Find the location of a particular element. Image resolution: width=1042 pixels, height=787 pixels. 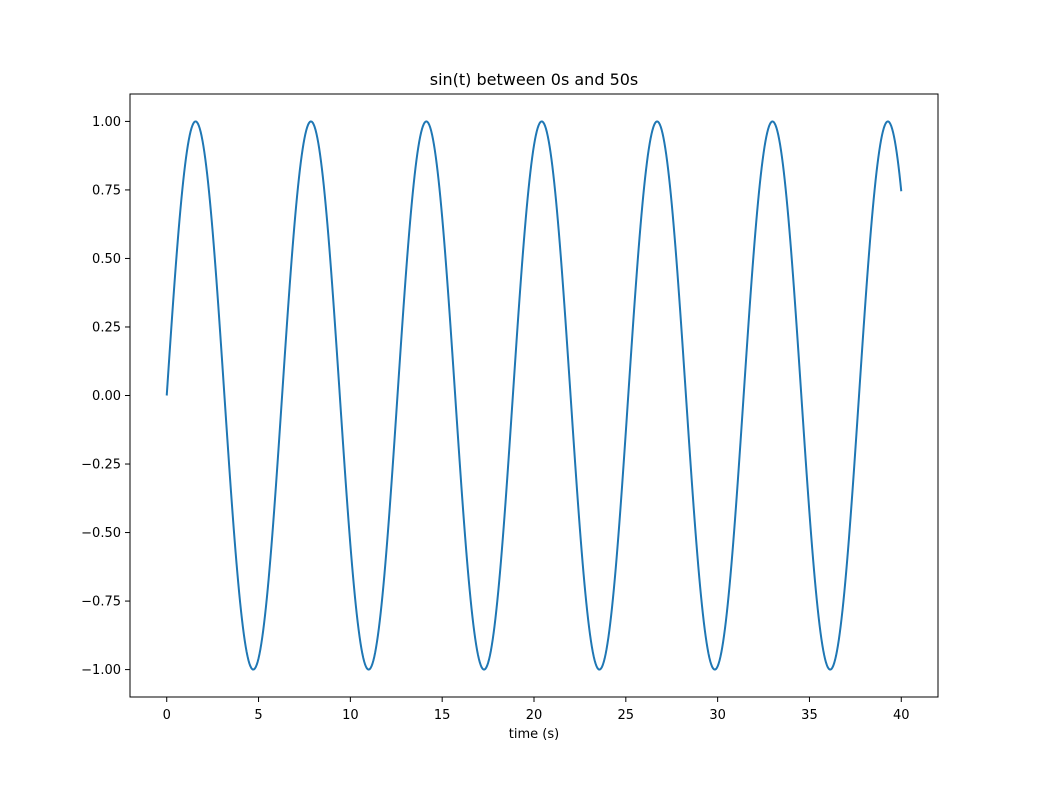

y-tick-label: −0.25 is located at coordinates (101, 465).